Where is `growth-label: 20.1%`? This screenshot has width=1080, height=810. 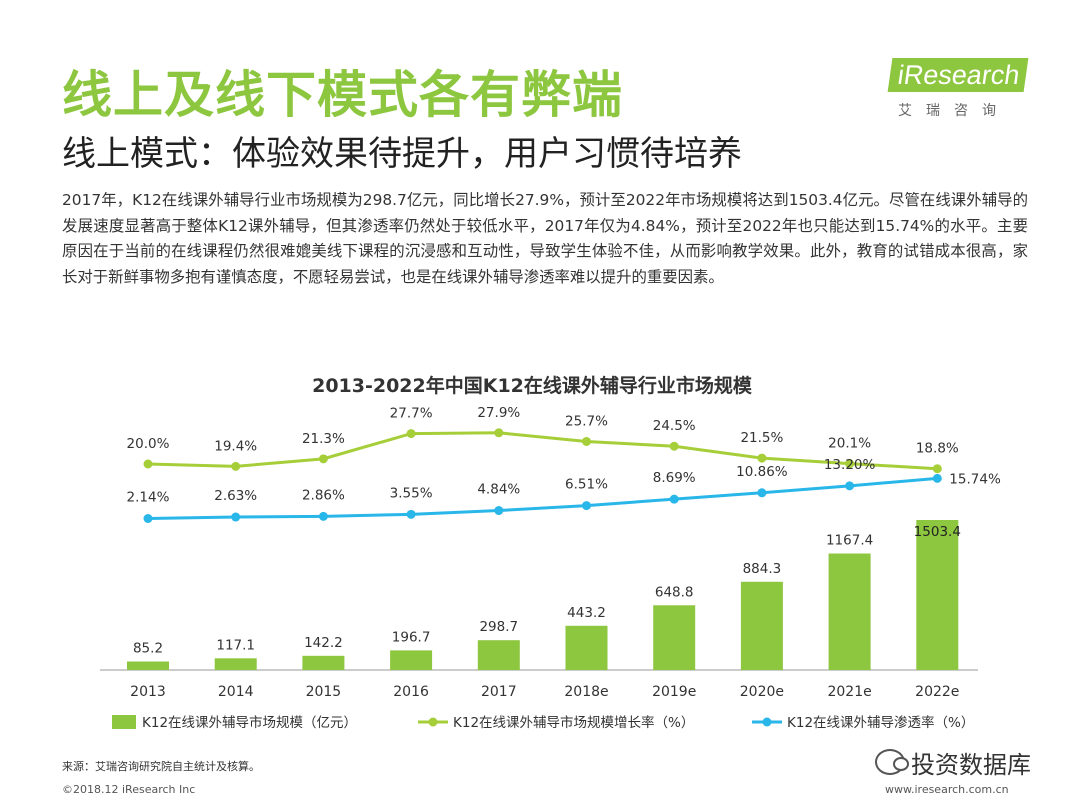
growth-label: 20.1% is located at coordinates (849, 444).